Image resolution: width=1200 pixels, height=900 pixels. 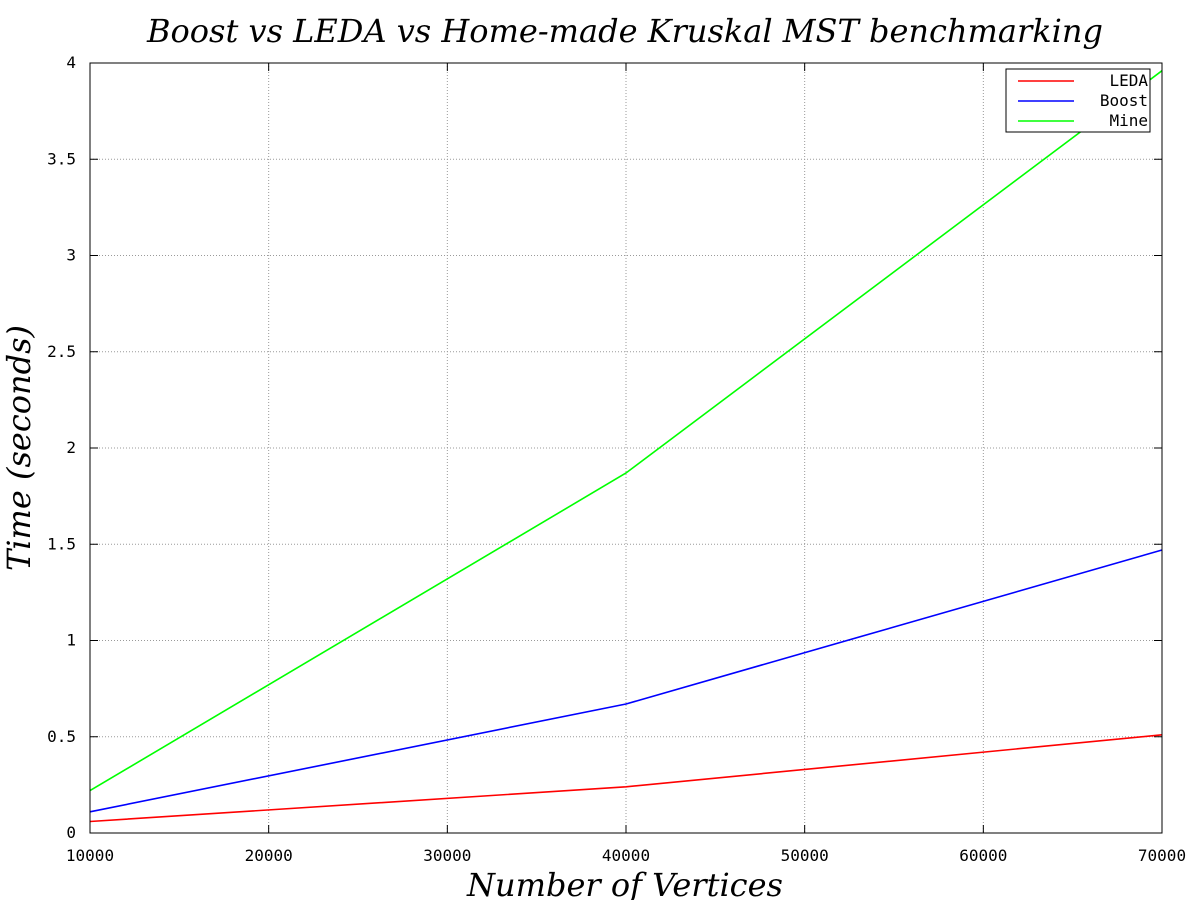 What do you see at coordinates (805, 855) in the screenshot?
I see `x-tick-label: 50000` at bounding box center [805, 855].